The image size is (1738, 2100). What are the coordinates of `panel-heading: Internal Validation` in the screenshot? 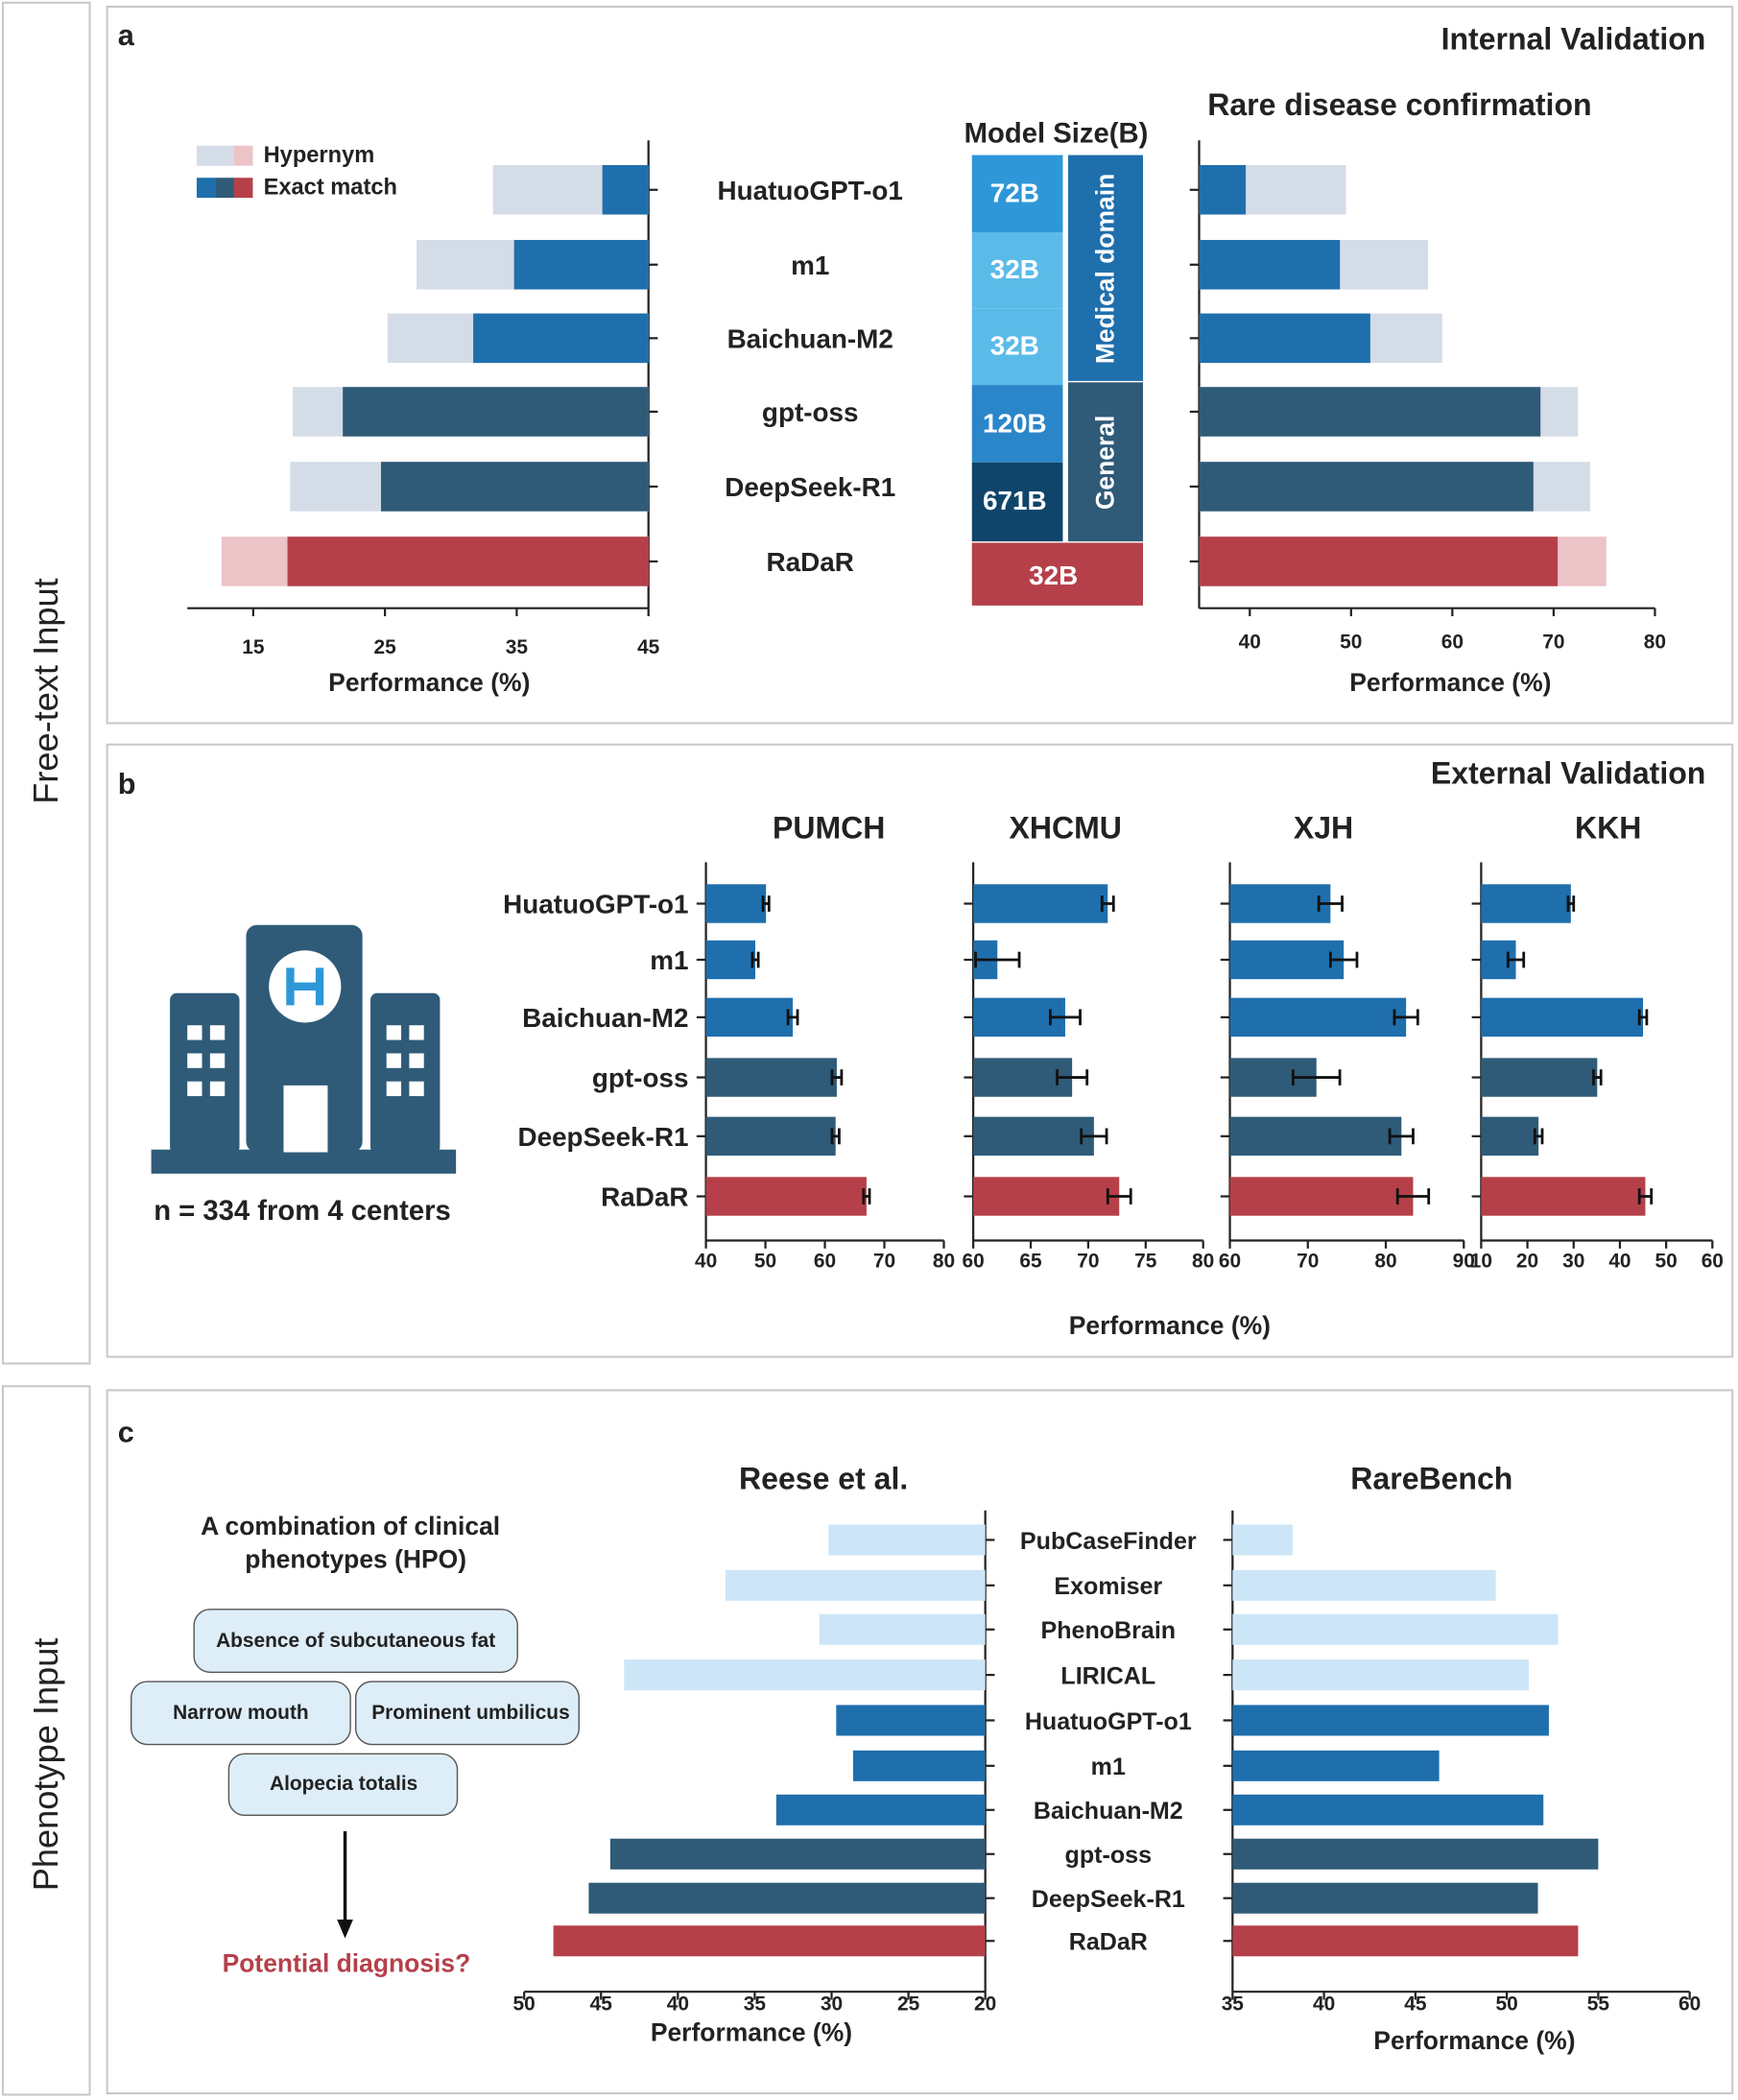 It's located at (1573, 40).